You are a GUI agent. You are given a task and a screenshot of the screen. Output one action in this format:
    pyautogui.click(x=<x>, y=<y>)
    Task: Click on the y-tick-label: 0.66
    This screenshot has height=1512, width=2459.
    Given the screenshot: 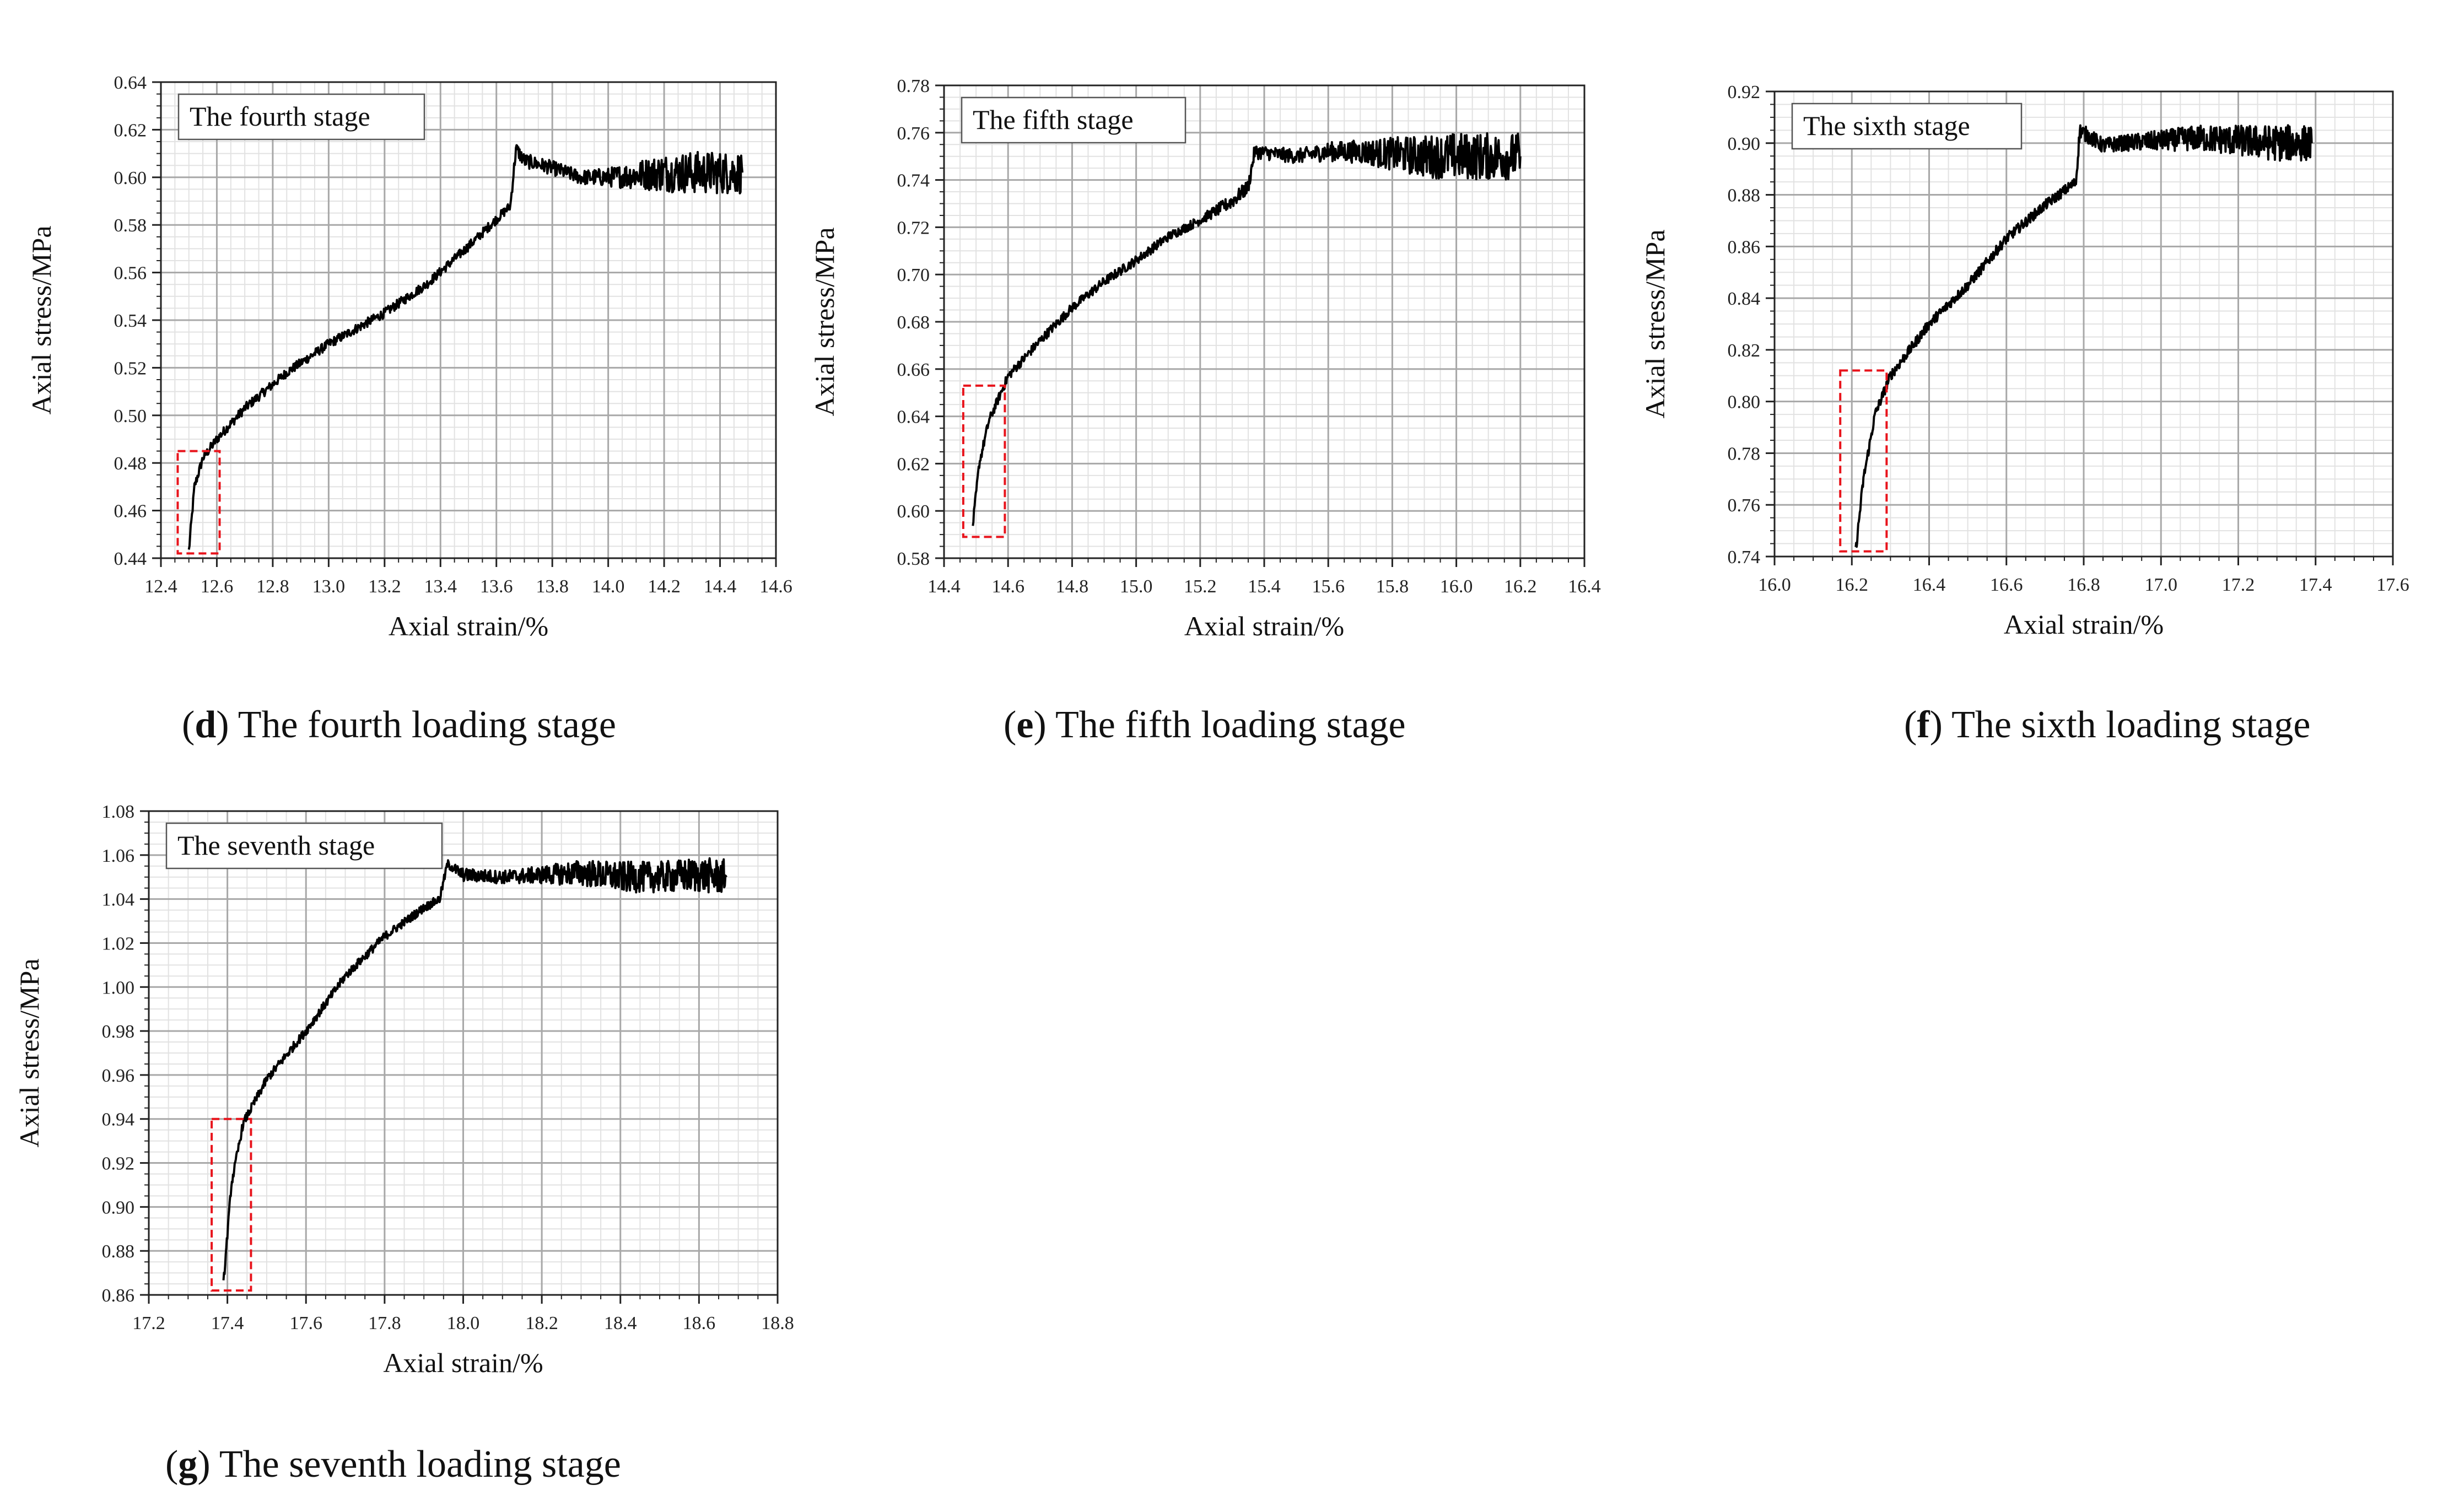 What is the action you would take?
    pyautogui.click(x=913, y=370)
    